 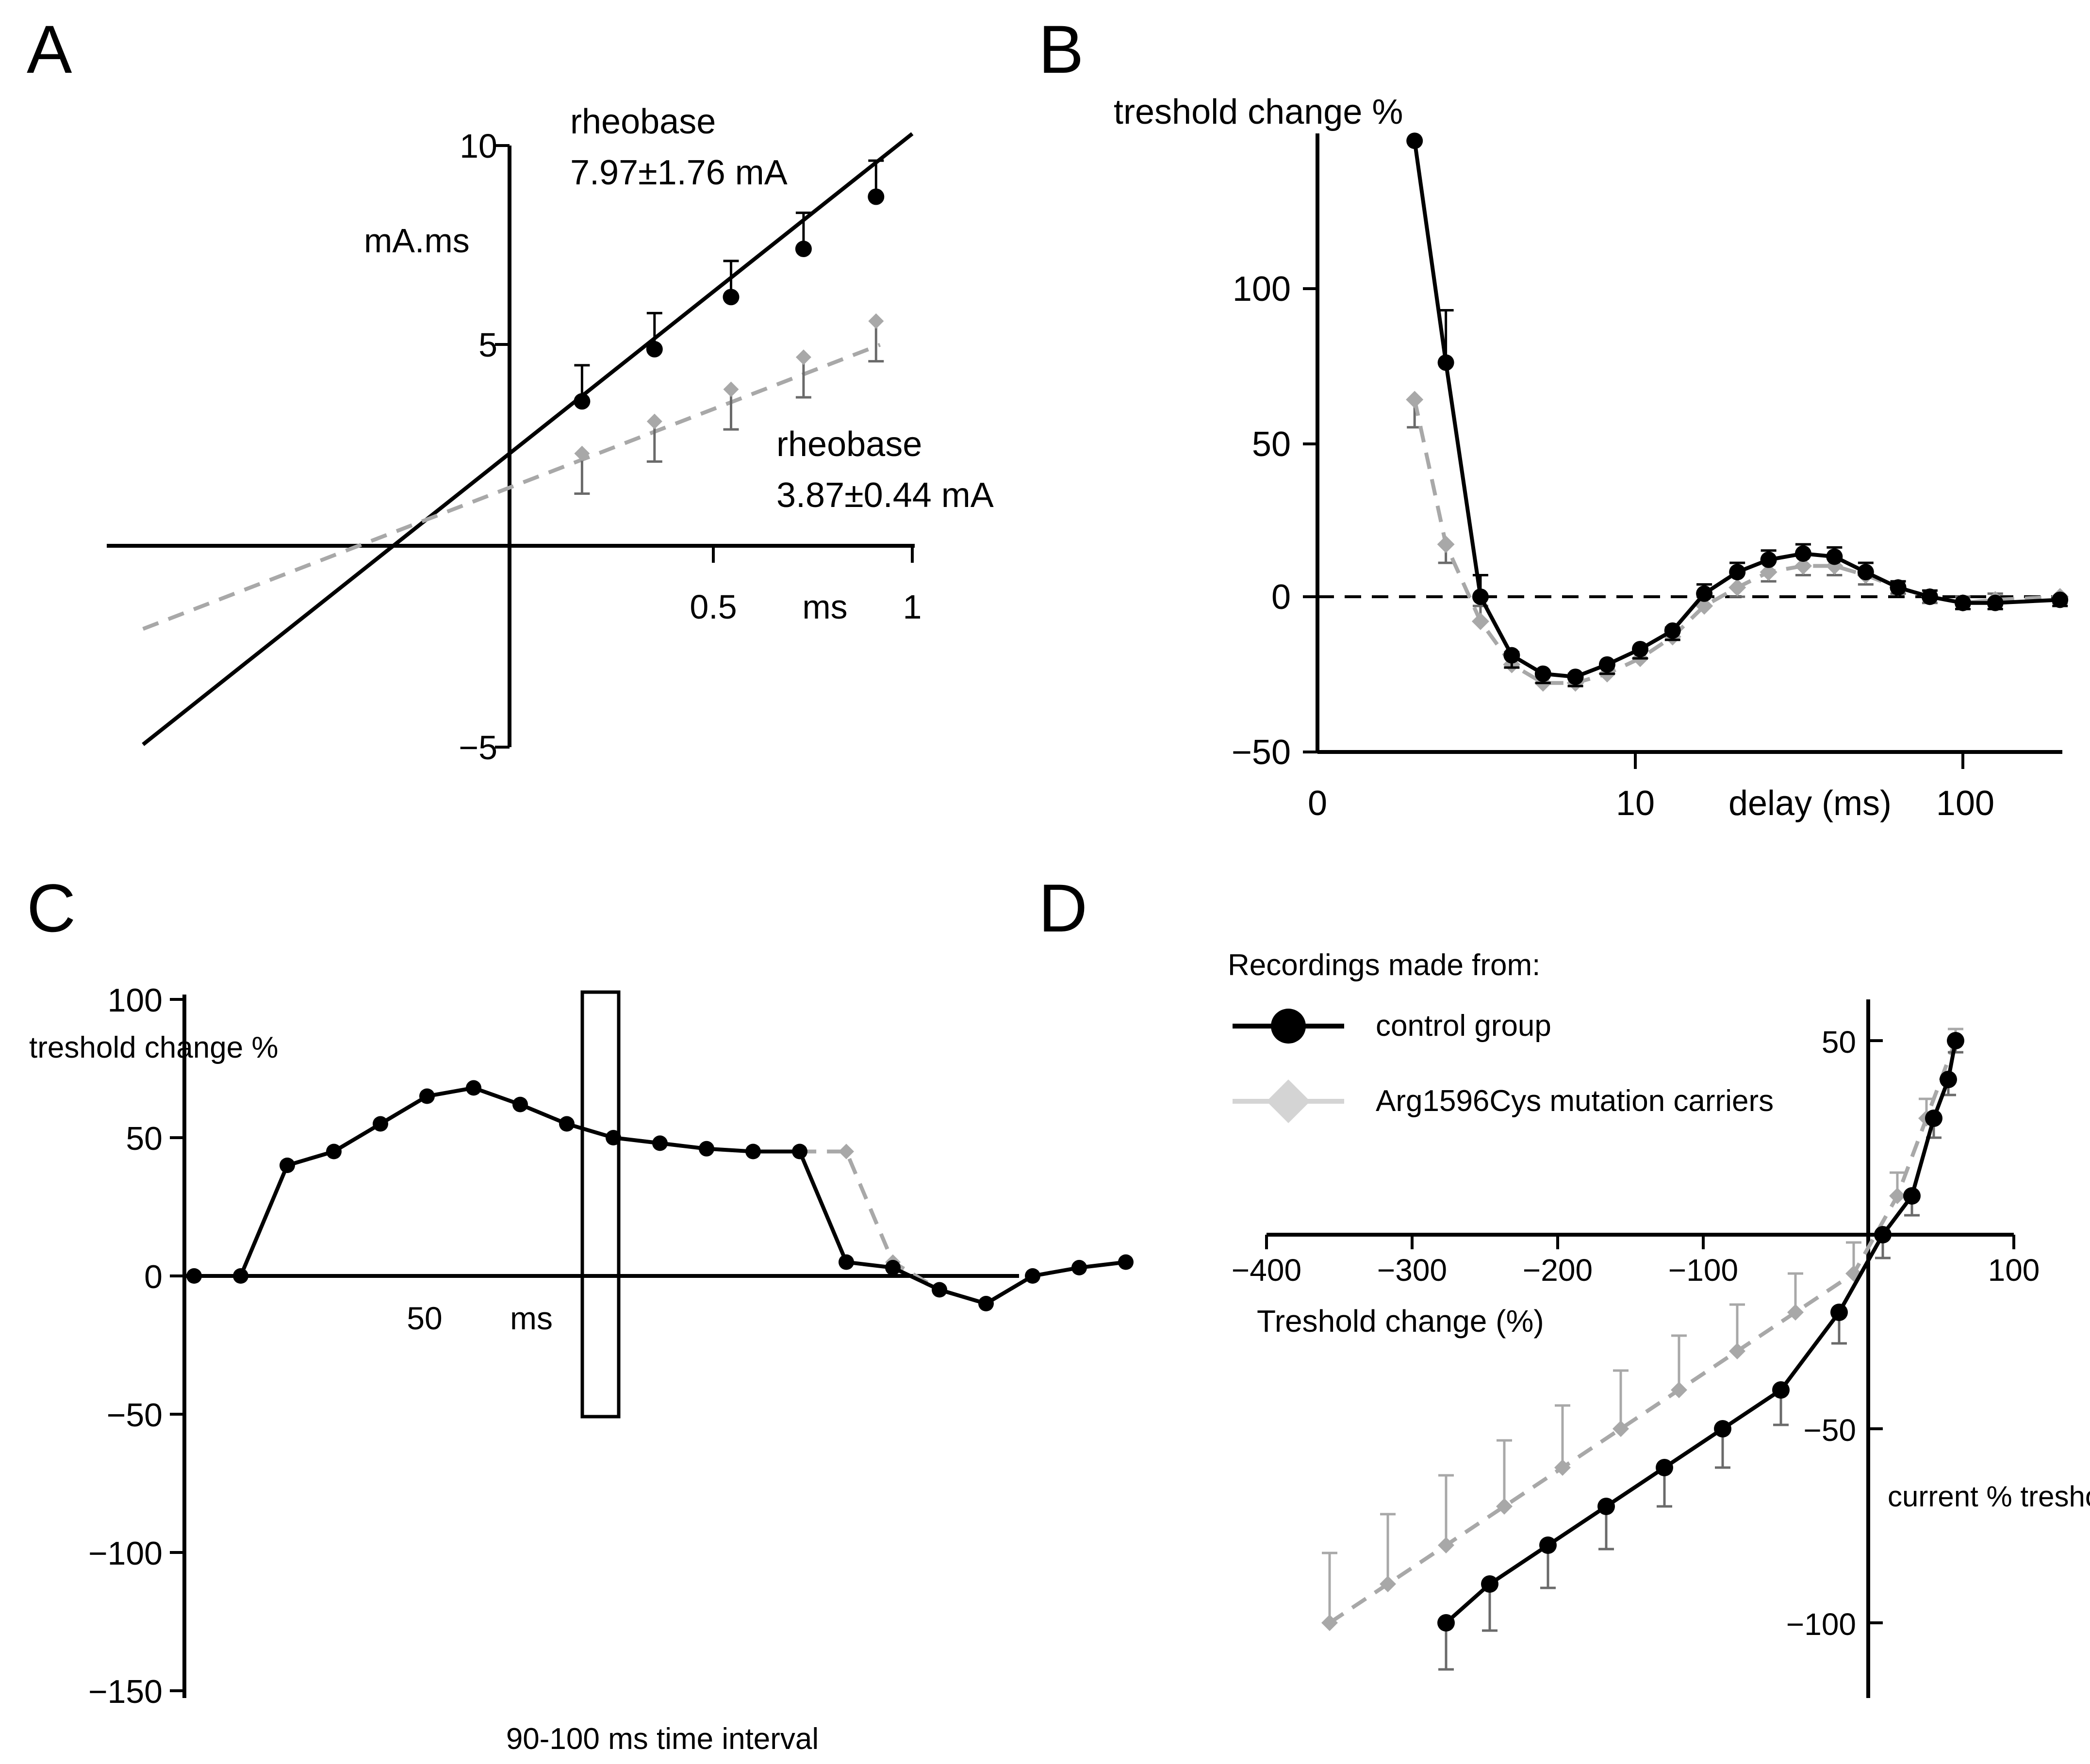 I want to click on legend-control: control group, so click(x=1392, y=1026).